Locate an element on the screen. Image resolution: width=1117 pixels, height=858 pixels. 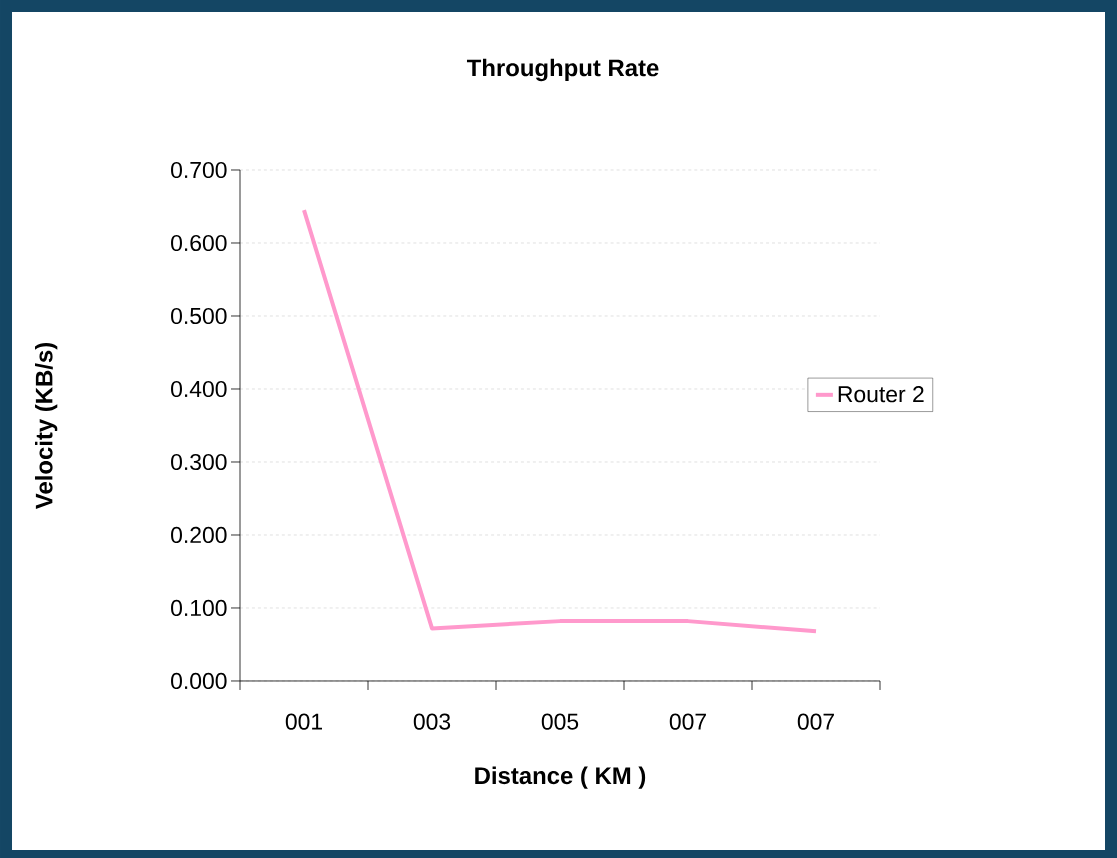
y-tick-label: 0.600 is located at coordinates (199, 243).